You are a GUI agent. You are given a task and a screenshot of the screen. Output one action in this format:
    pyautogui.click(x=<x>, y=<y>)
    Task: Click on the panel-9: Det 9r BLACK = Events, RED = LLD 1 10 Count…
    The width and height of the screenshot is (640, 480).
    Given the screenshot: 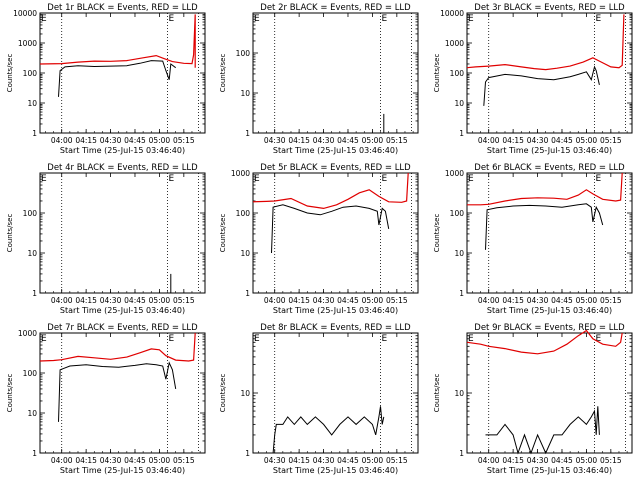 What is the action you would take?
    pyautogui.click(x=533, y=399)
    